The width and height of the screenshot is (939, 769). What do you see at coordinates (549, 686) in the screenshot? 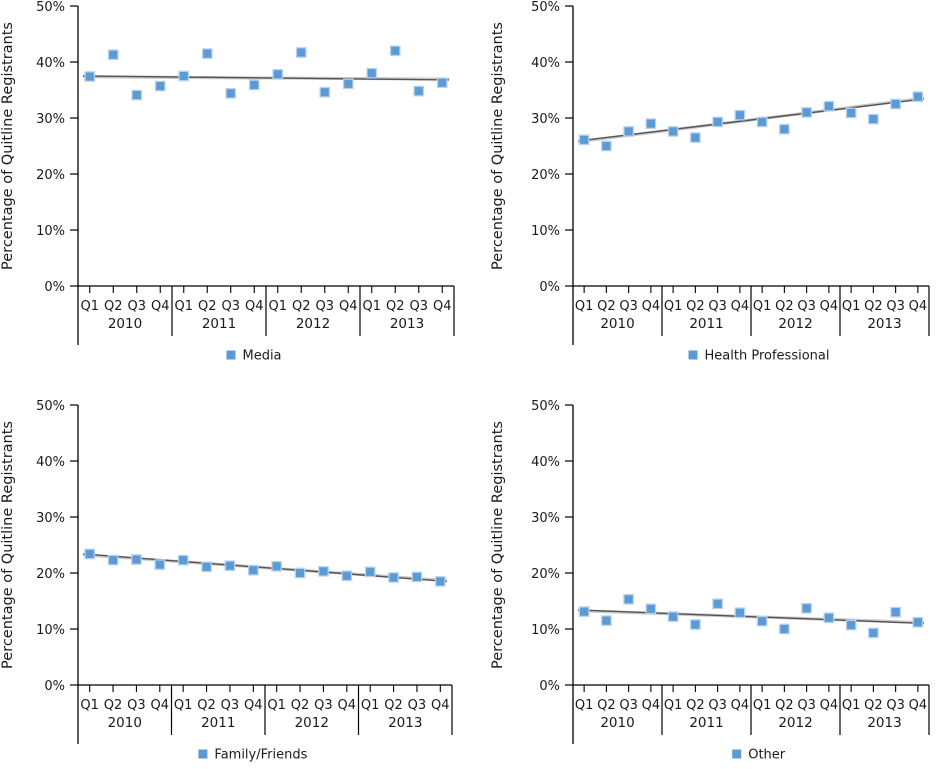
I see `y-tick-label: 0%` at bounding box center [549, 686].